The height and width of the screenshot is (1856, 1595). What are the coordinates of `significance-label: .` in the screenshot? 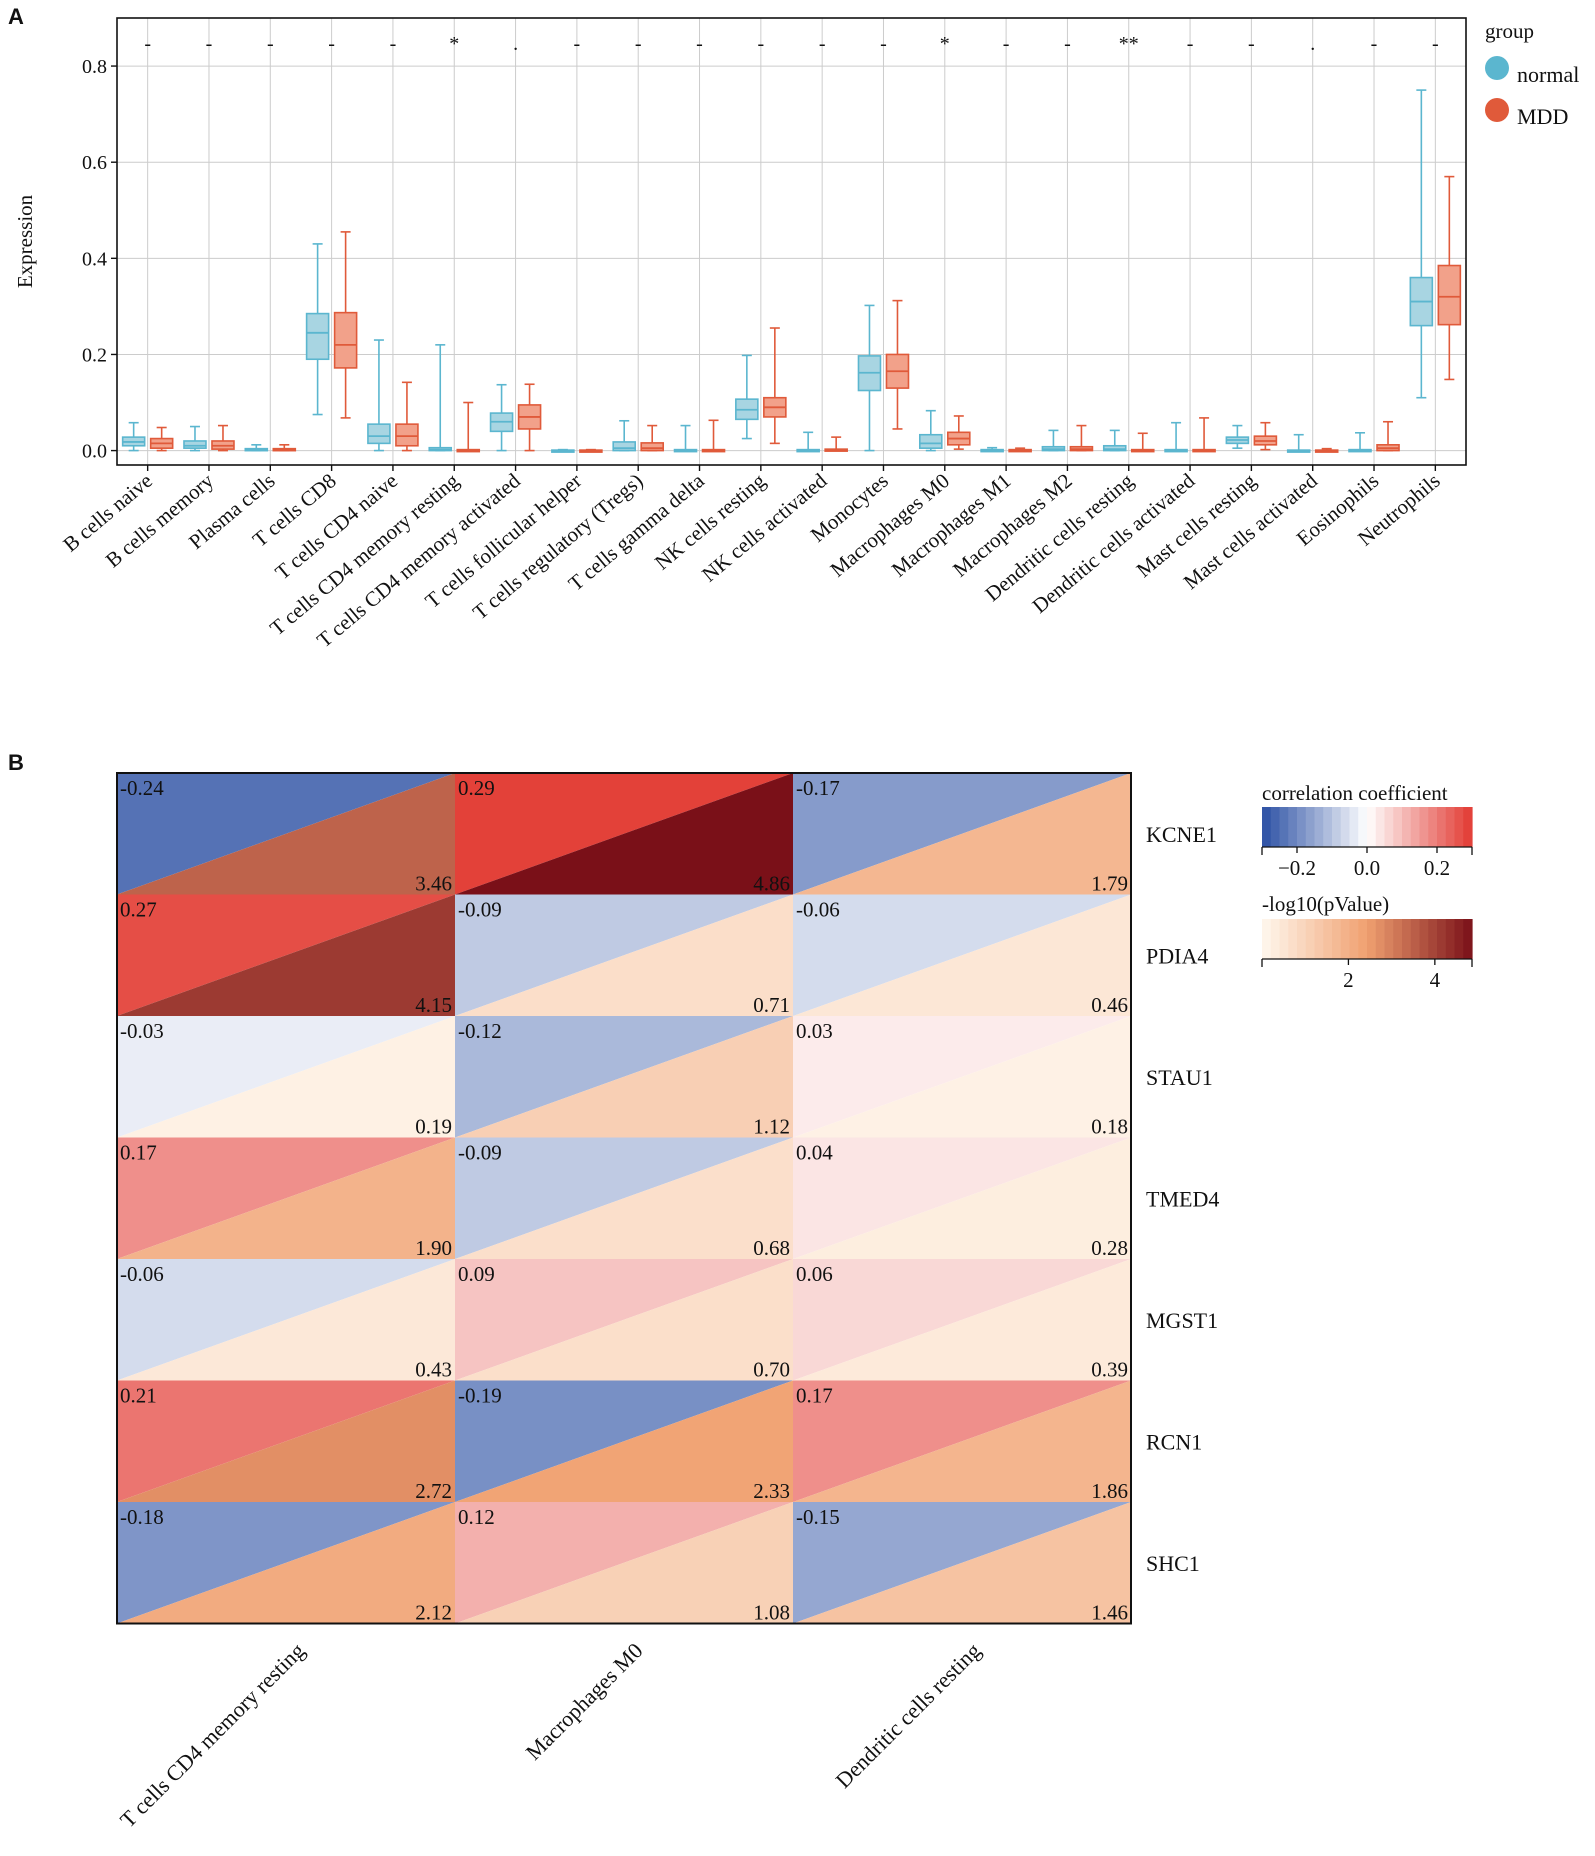 It's located at (1312, 44).